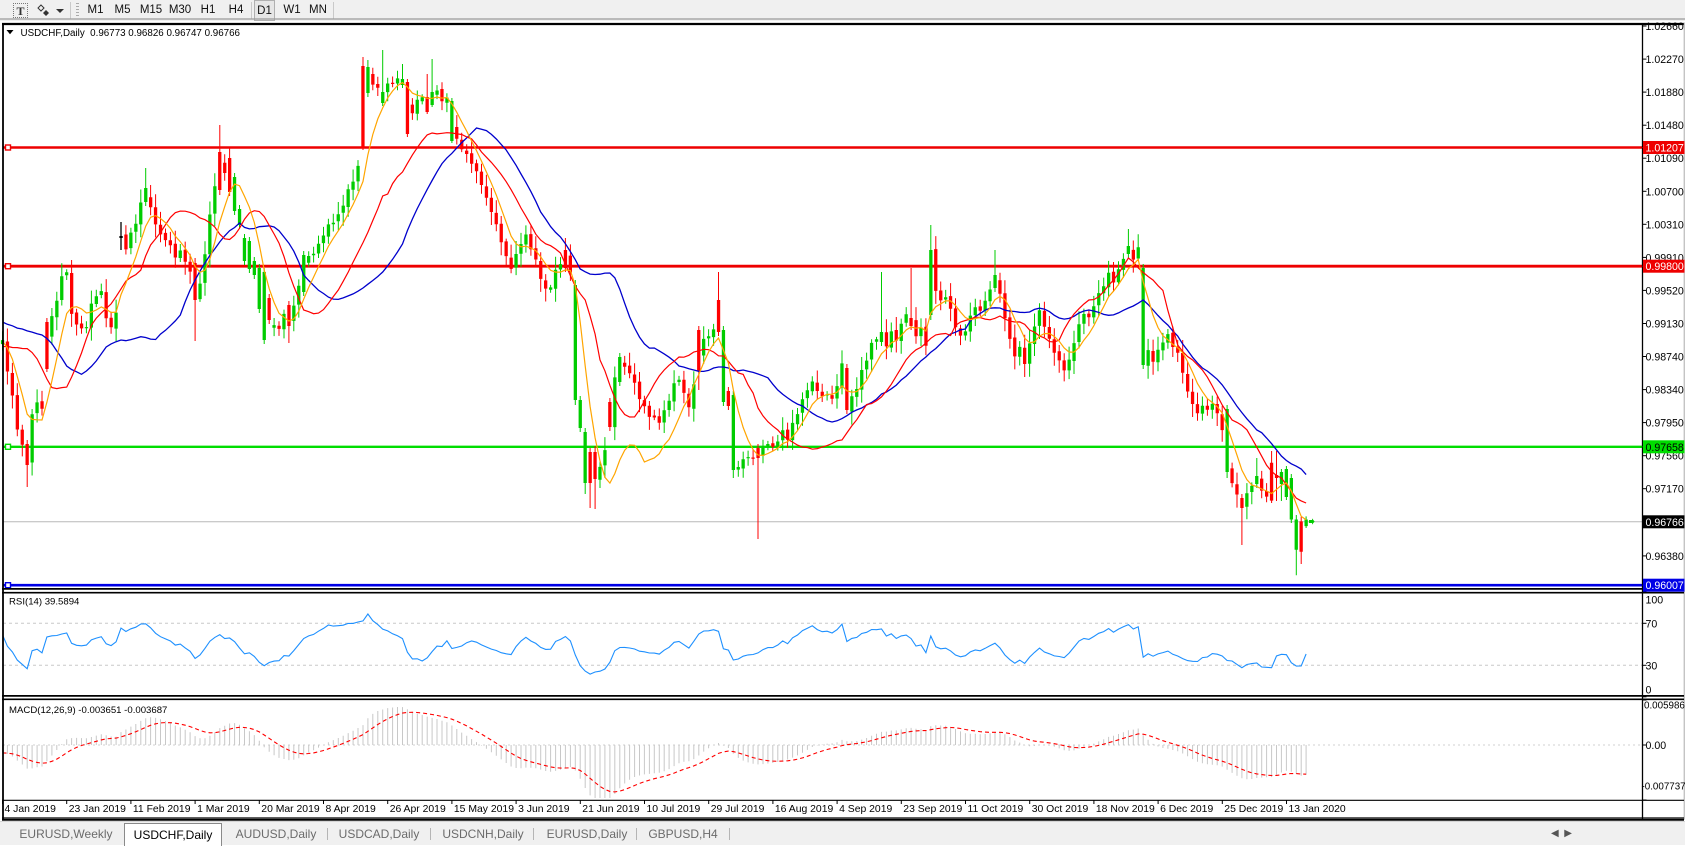 The image size is (1685, 846). I want to click on svg-text:MACD(12,26,9) -0.003651 -0.003: MACD(12,26,9) -0.003651 -0.003687, so click(88, 710).